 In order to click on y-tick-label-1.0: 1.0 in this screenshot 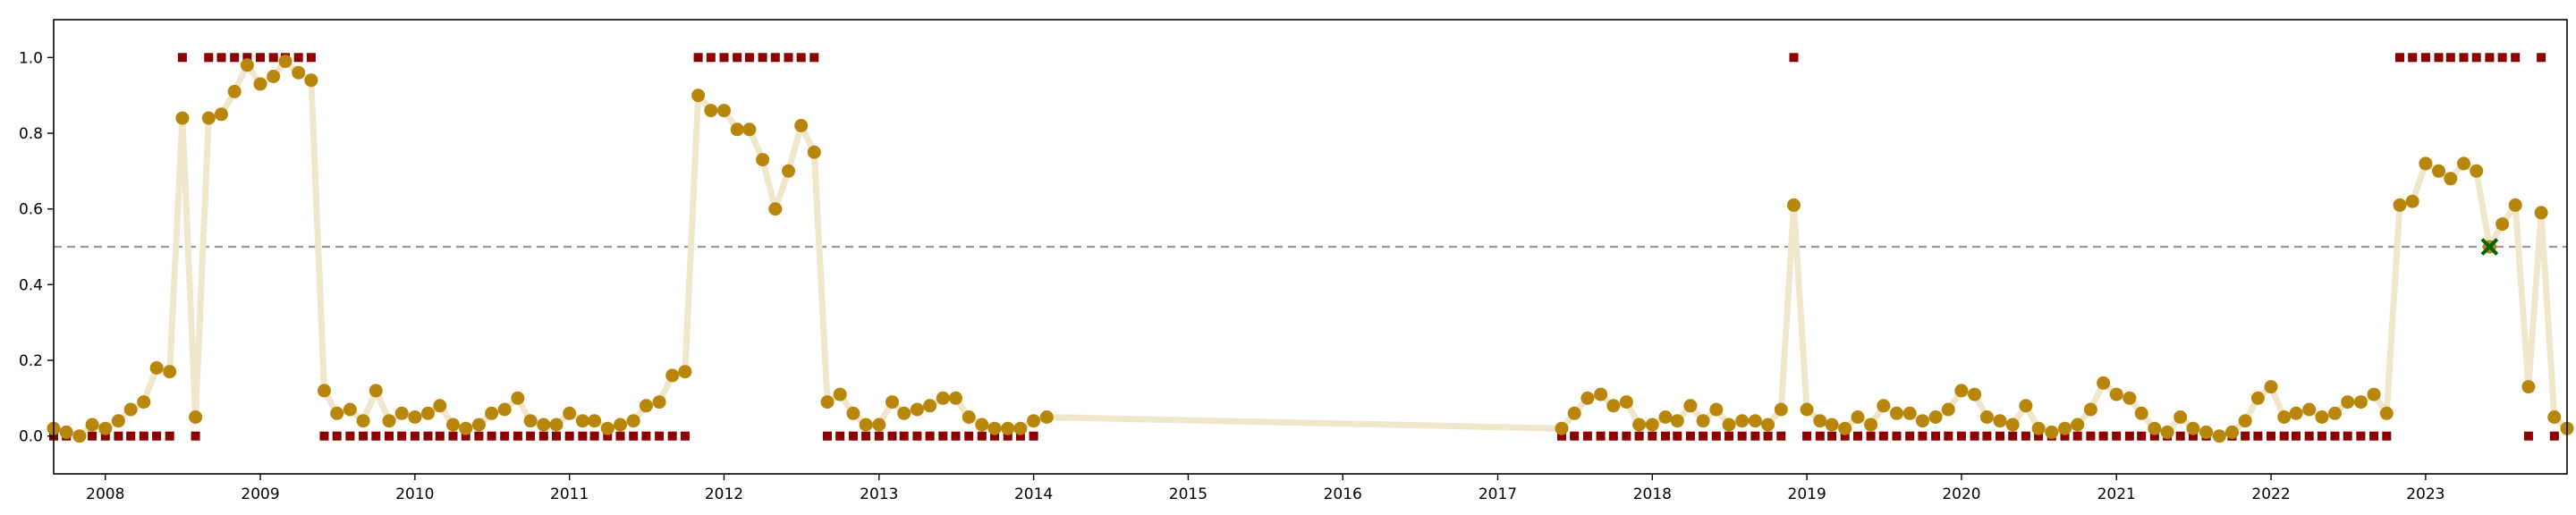, I will do `click(31, 58)`.